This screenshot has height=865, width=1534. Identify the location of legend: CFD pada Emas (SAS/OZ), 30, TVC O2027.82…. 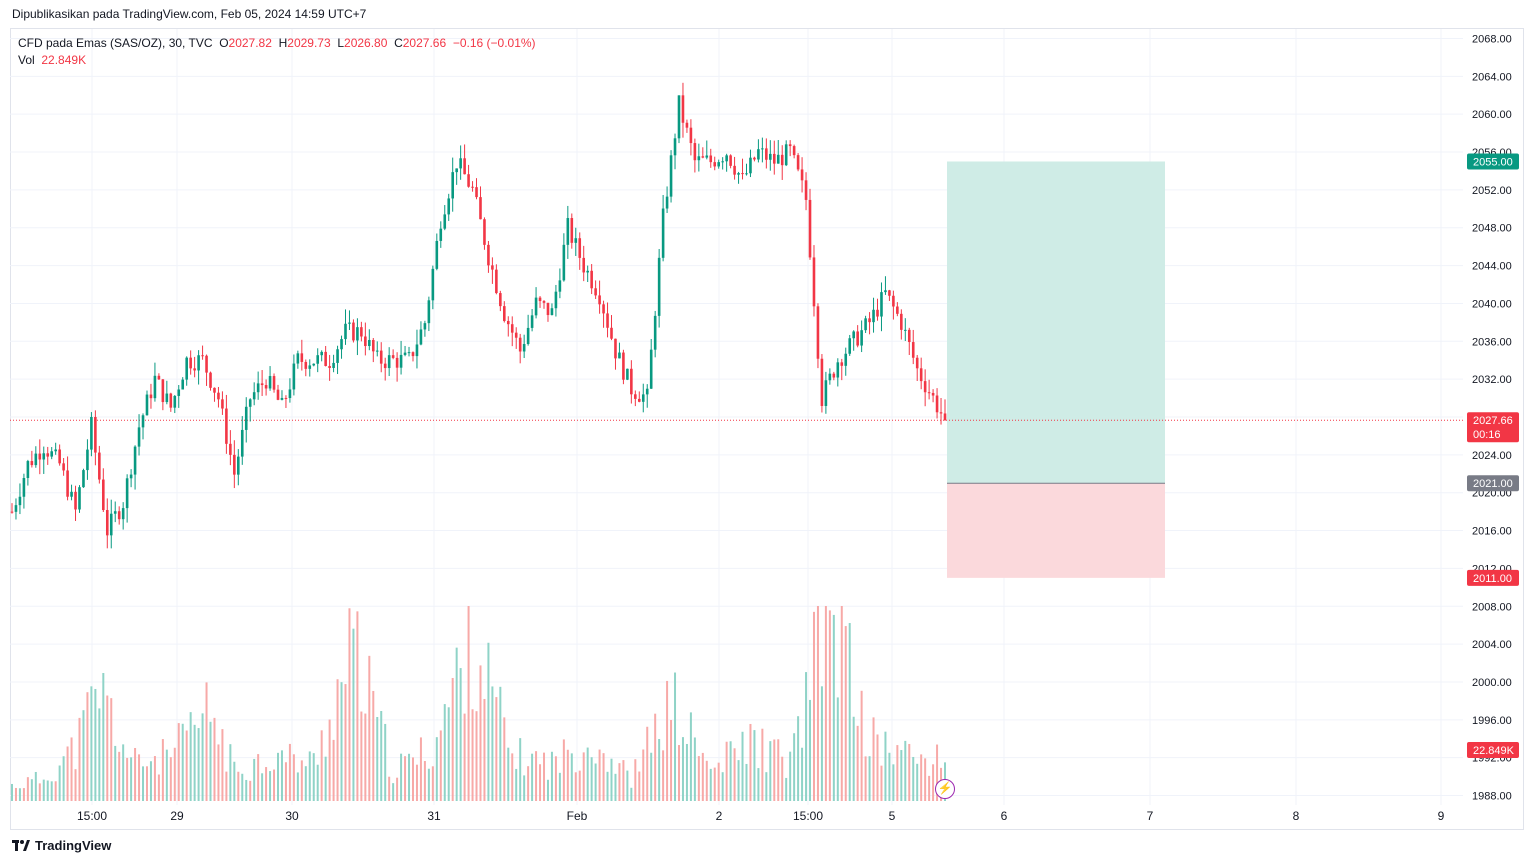
(277, 52).